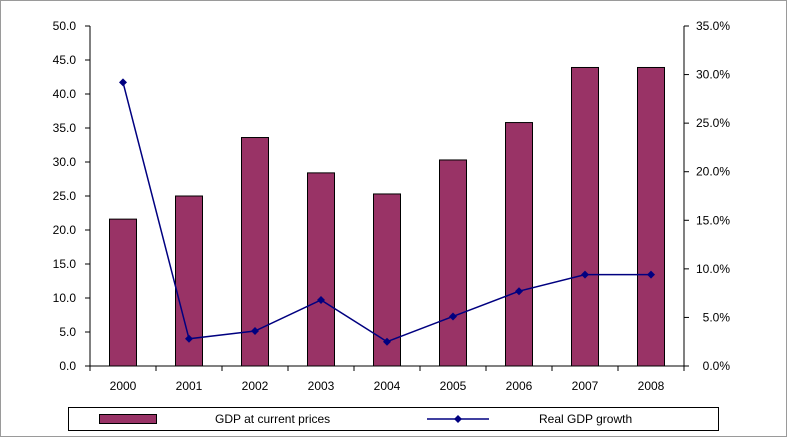 The width and height of the screenshot is (787, 437). I want to click on left-tick-label: 45.0, so click(65, 60).